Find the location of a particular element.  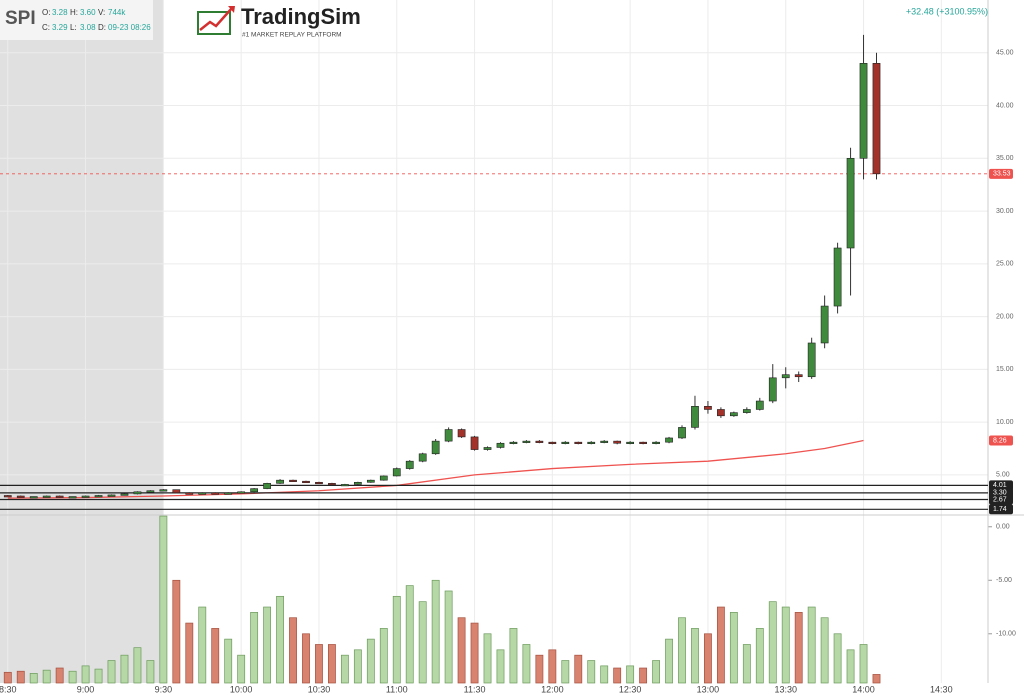

price-tag-label: 1.74 is located at coordinates (1000, 509).